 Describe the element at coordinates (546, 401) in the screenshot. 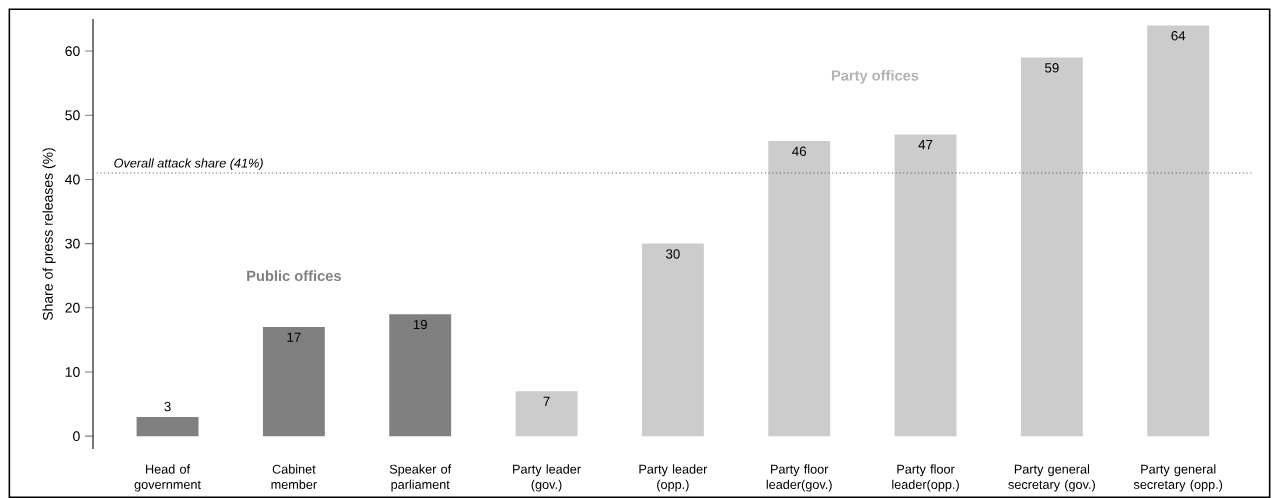

I see `data-label: 7` at that location.